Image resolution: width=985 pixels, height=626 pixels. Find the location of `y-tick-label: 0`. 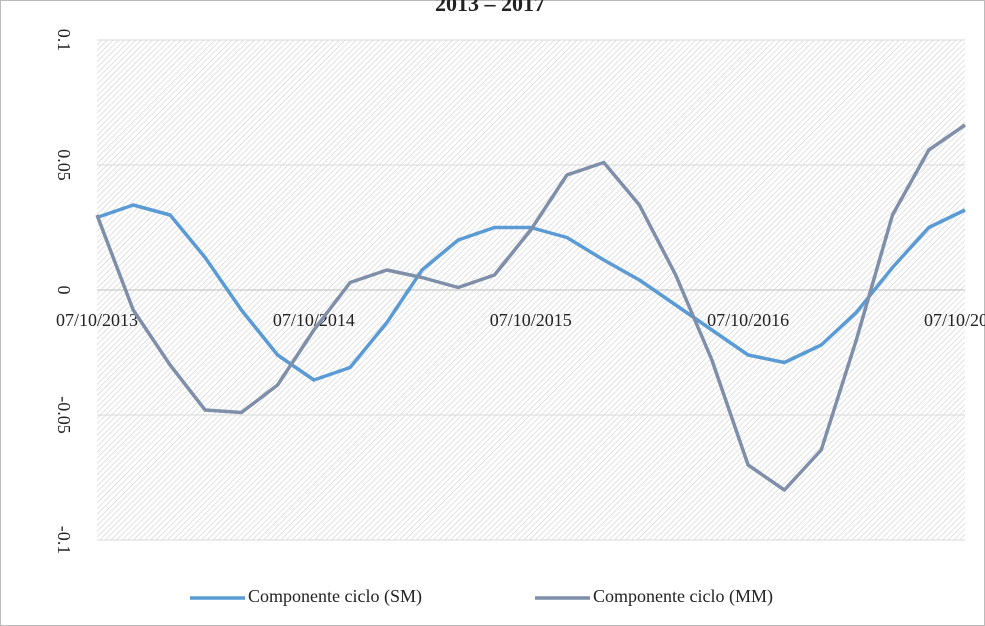

y-tick-label: 0 is located at coordinates (64, 290).